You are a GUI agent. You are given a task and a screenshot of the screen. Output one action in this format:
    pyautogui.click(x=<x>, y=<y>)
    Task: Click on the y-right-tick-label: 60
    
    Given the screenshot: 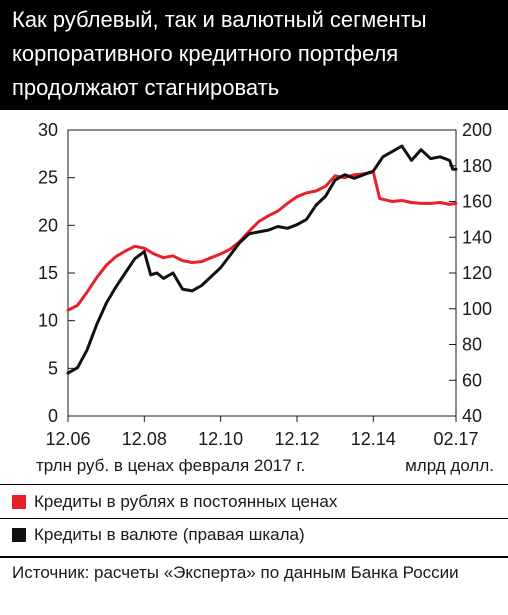 What is the action you would take?
    pyautogui.click(x=472, y=380)
    